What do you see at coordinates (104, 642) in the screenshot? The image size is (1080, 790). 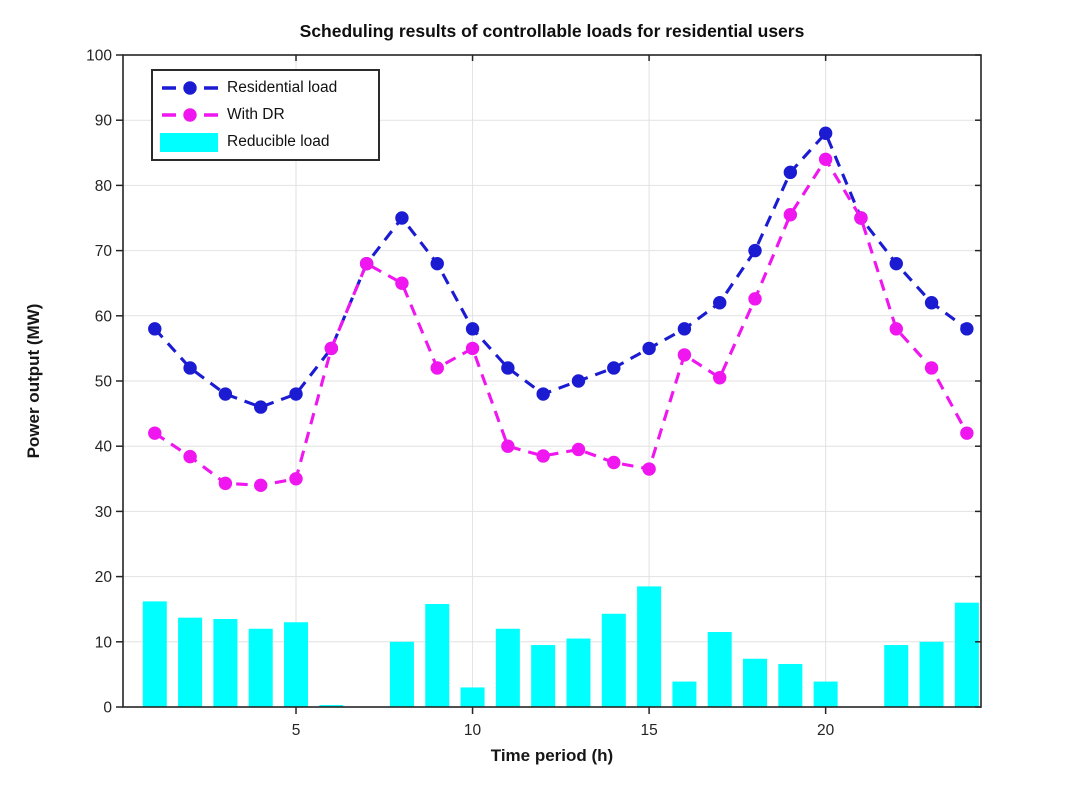 I see `y-tick-label-10: 10` at bounding box center [104, 642].